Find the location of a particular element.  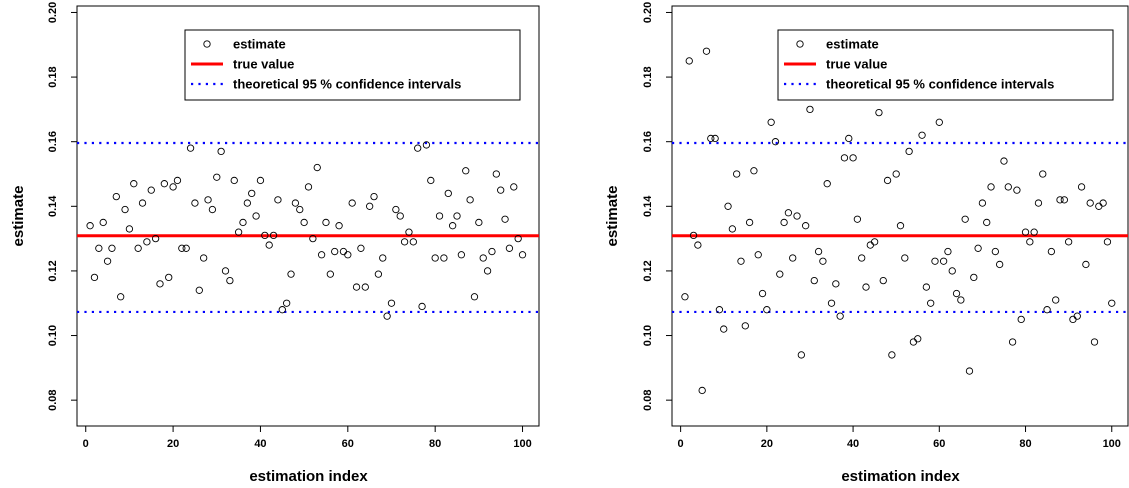

legend-entry-label: theoretical 95 % confidence intervals is located at coordinates (940, 84).